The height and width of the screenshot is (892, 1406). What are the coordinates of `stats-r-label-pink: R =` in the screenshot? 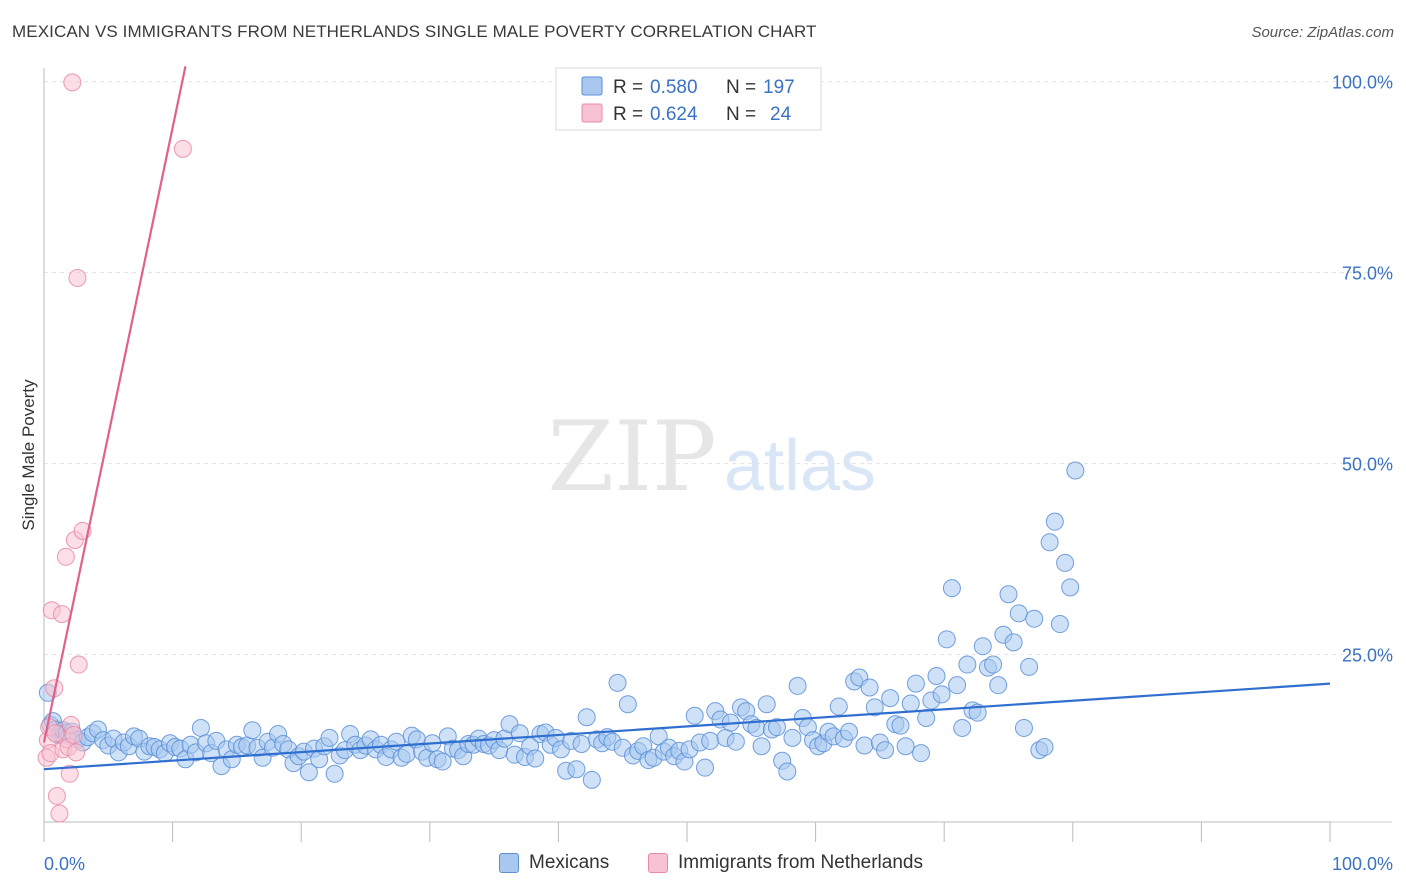 It's located at (628, 114).